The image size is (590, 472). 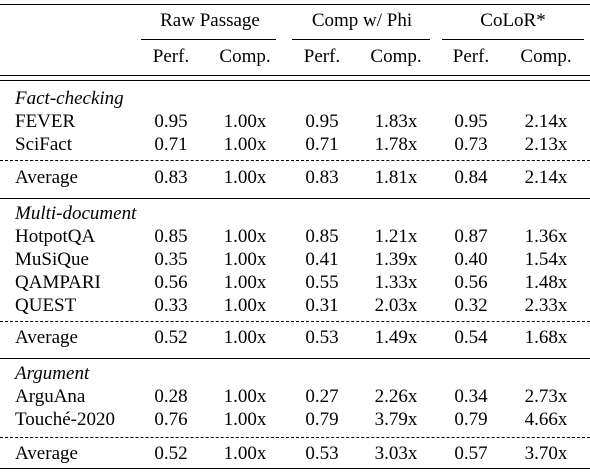 I want to click on cell: 0.31, so click(x=322, y=305).